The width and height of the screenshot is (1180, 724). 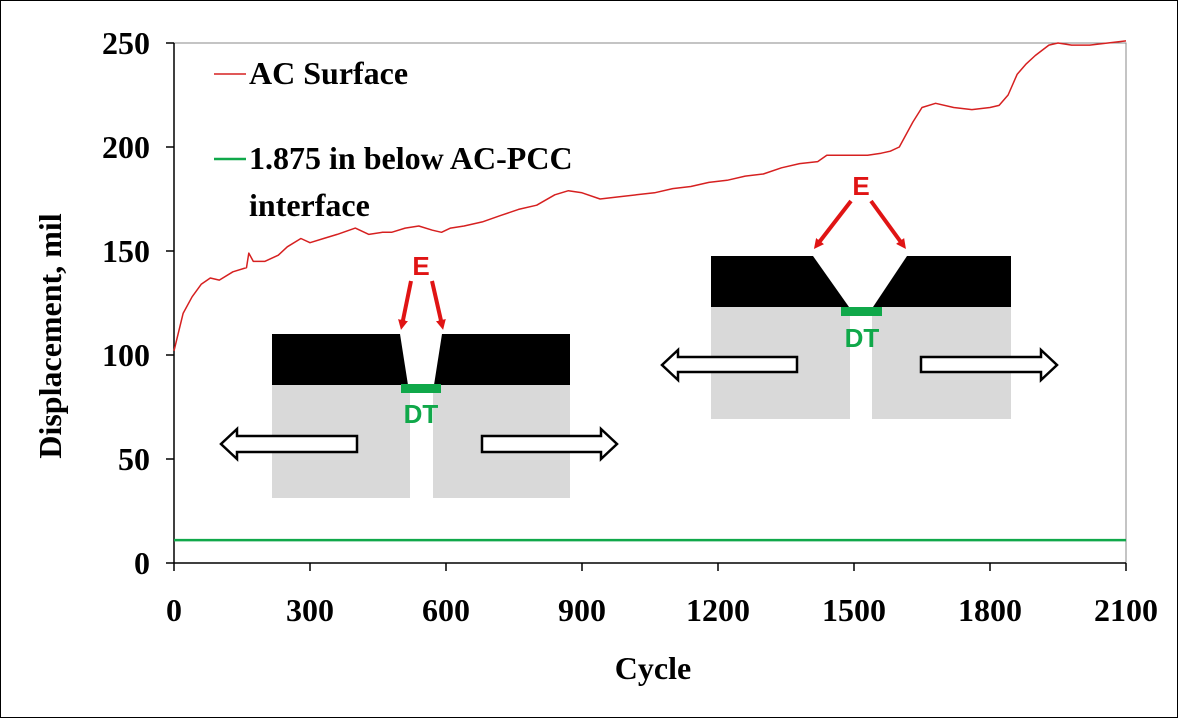 I want to click on crack-diagram-1: DT E, so click(x=419, y=374).